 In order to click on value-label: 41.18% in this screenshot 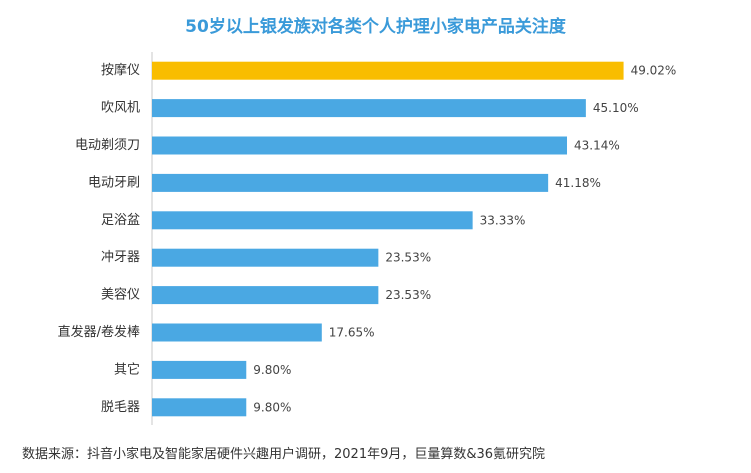, I will do `click(578, 183)`.